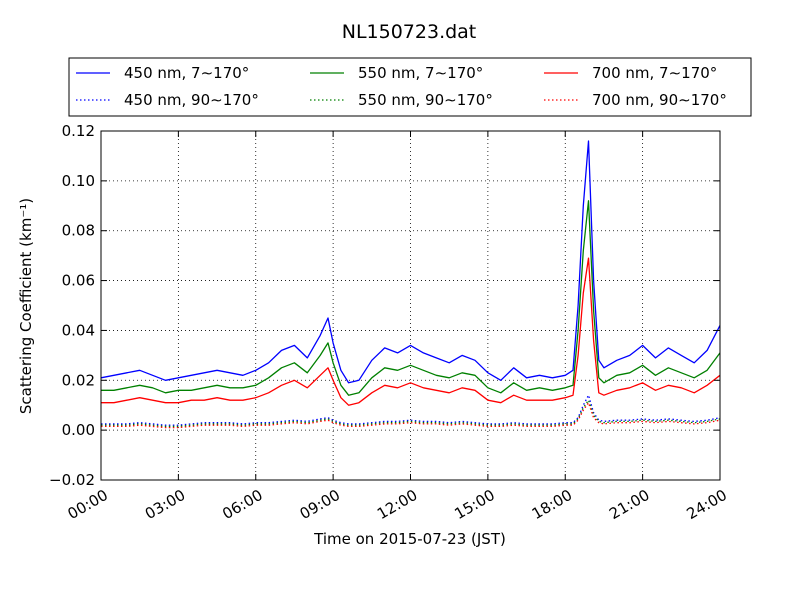 The width and height of the screenshot is (800, 600). I want to click on legend-label-5: 550 nm, 90∼170°, so click(425, 100).